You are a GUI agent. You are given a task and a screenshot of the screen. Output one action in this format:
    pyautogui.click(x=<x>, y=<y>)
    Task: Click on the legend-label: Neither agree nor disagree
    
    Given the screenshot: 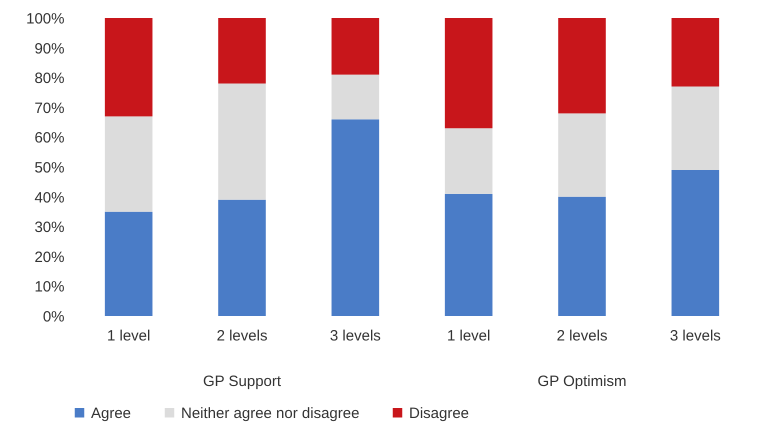 What is the action you would take?
    pyautogui.click(x=270, y=413)
    